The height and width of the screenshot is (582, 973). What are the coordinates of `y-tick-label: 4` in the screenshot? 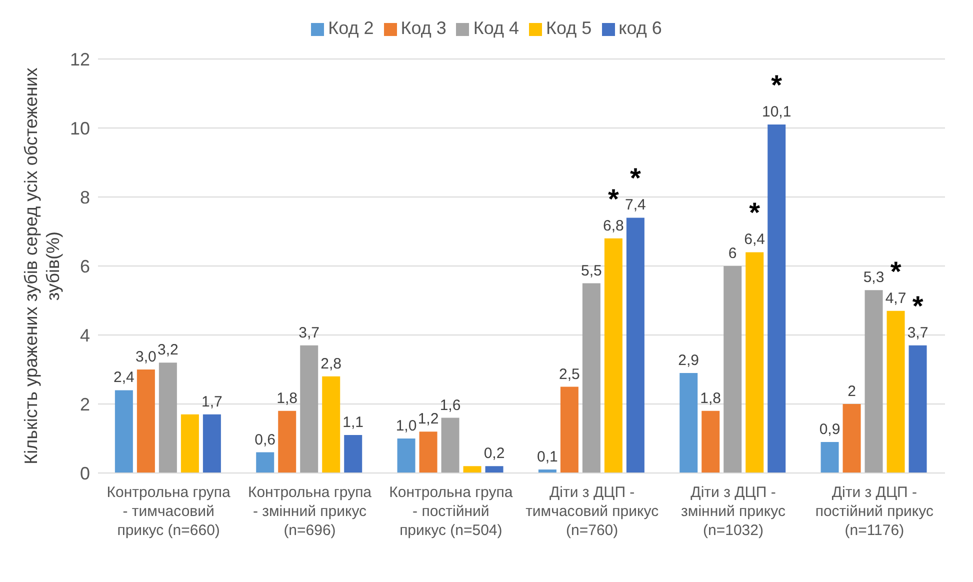 It's located at (85, 335).